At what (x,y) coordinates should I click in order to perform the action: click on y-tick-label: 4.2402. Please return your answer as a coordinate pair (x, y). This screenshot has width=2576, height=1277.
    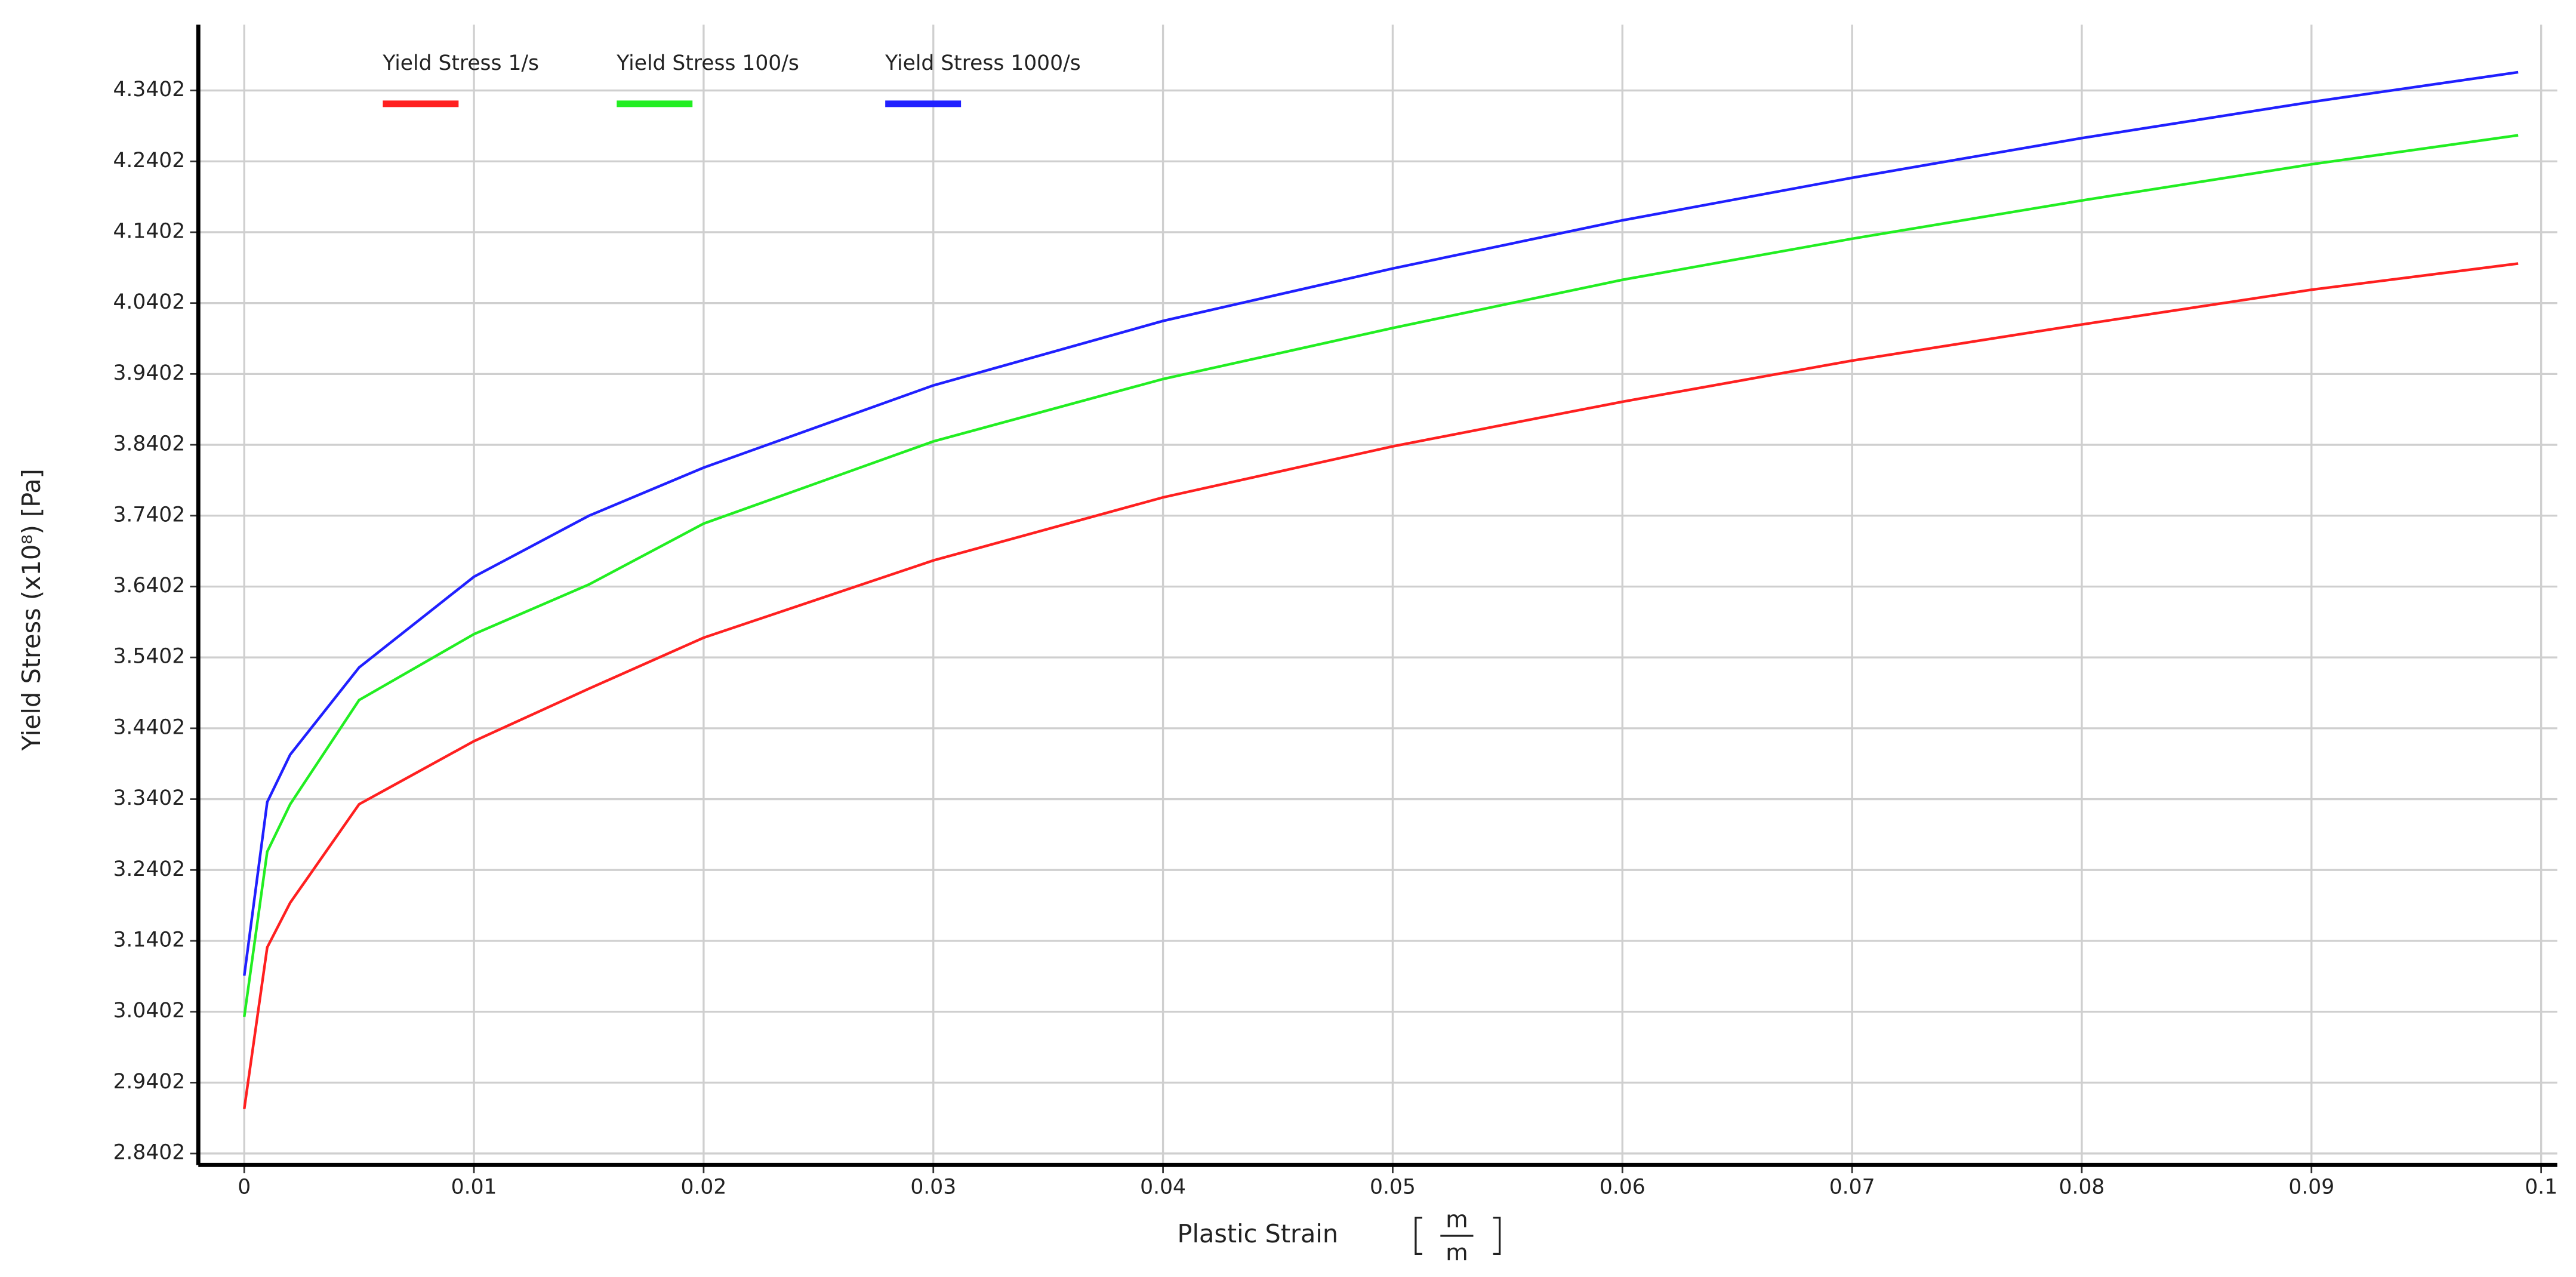
    Looking at the image, I should click on (149, 161).